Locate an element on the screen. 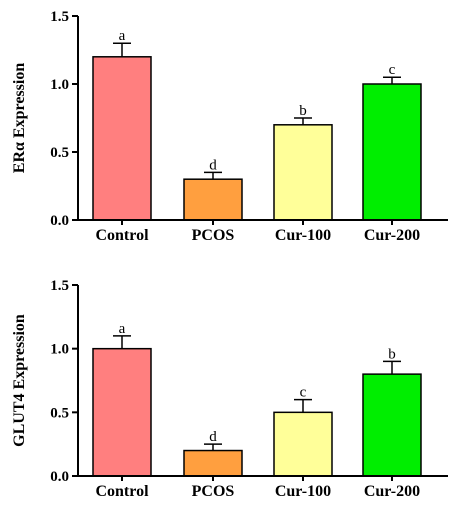 The image size is (462, 509). y-axis-label: ERα Expression is located at coordinates (19, 118).